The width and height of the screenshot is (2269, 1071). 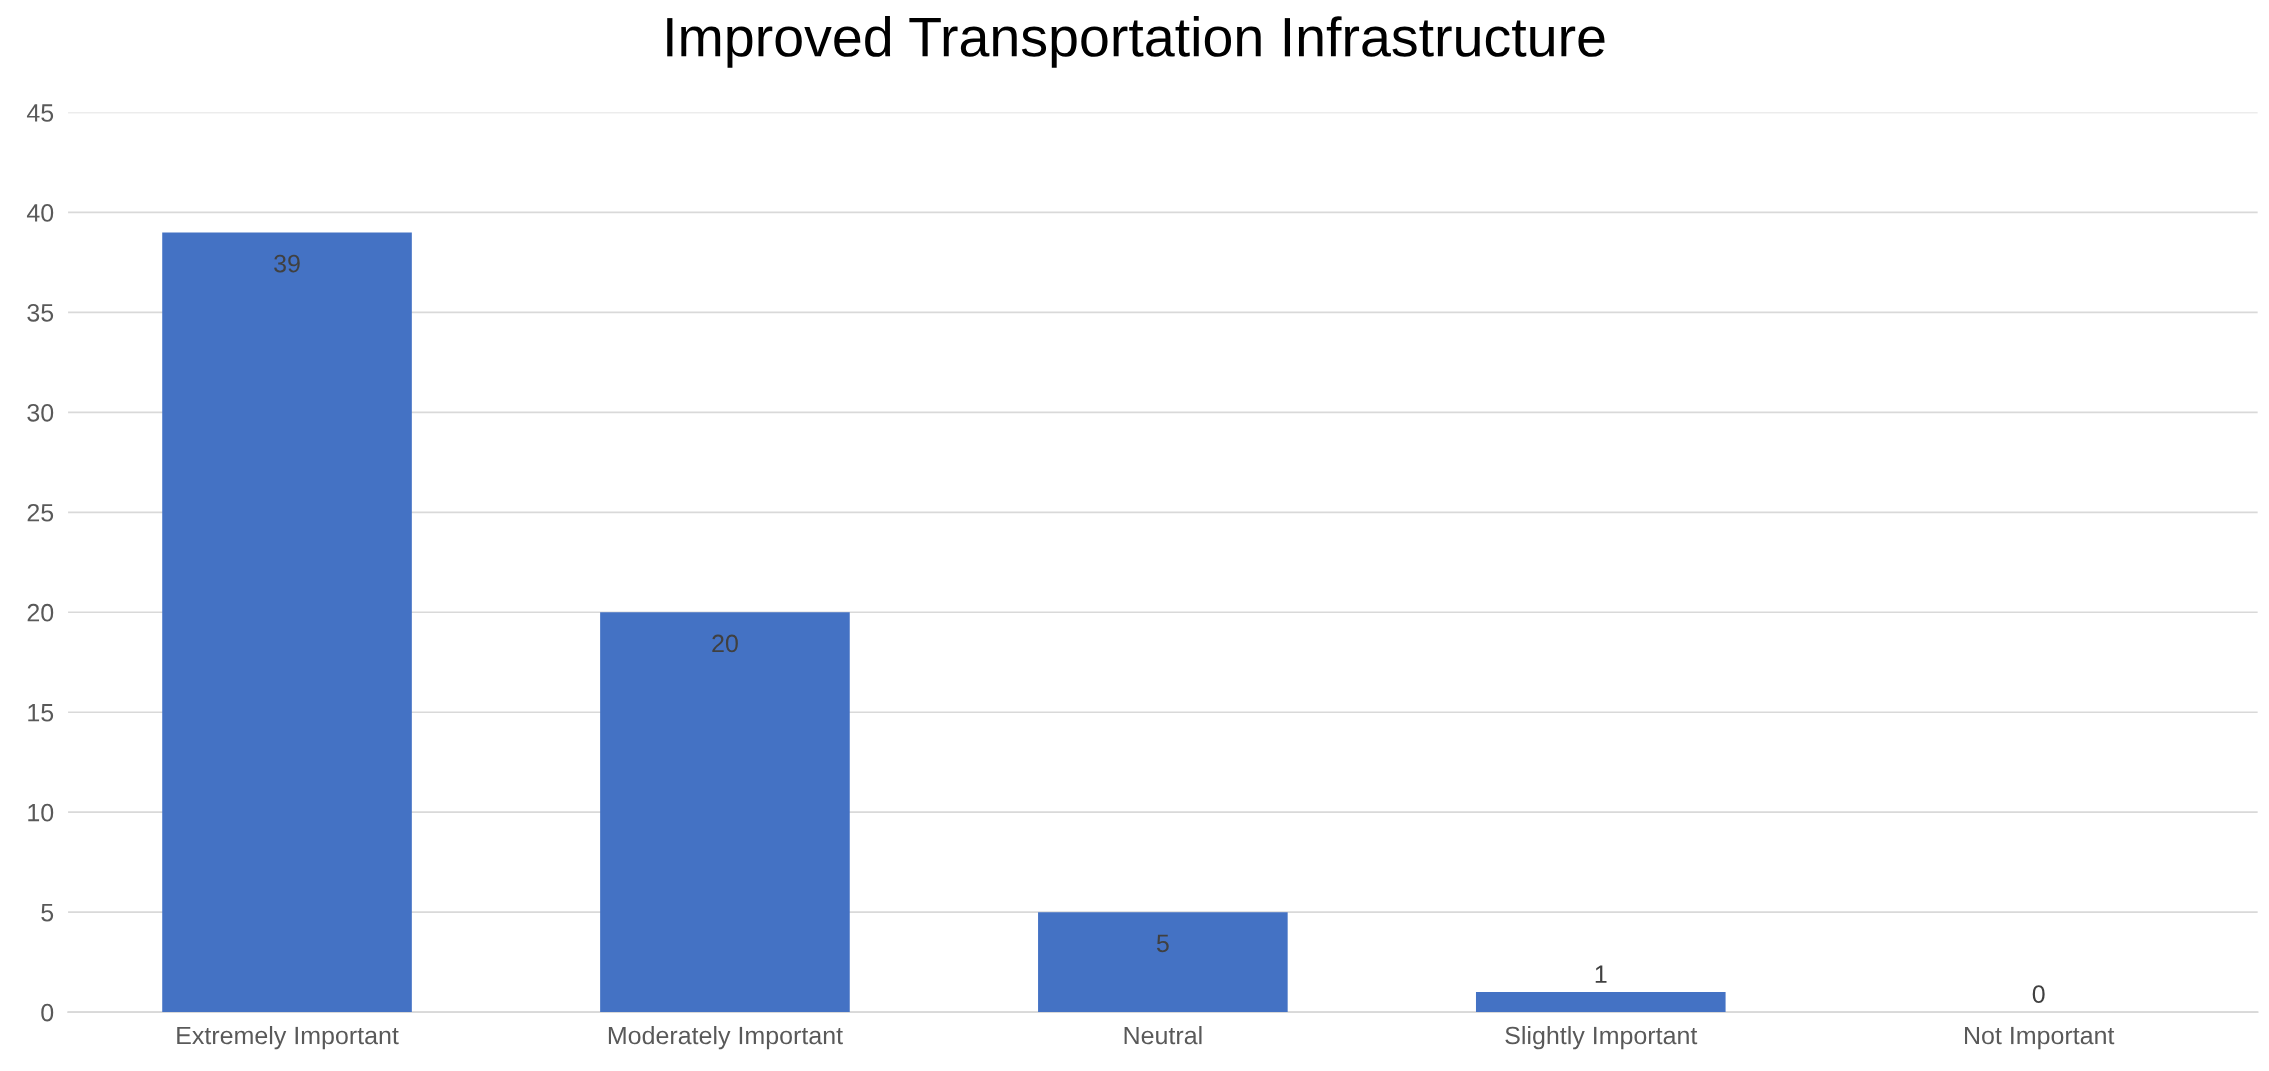 What do you see at coordinates (40, 512) in the screenshot?
I see `y-tick-label: 25` at bounding box center [40, 512].